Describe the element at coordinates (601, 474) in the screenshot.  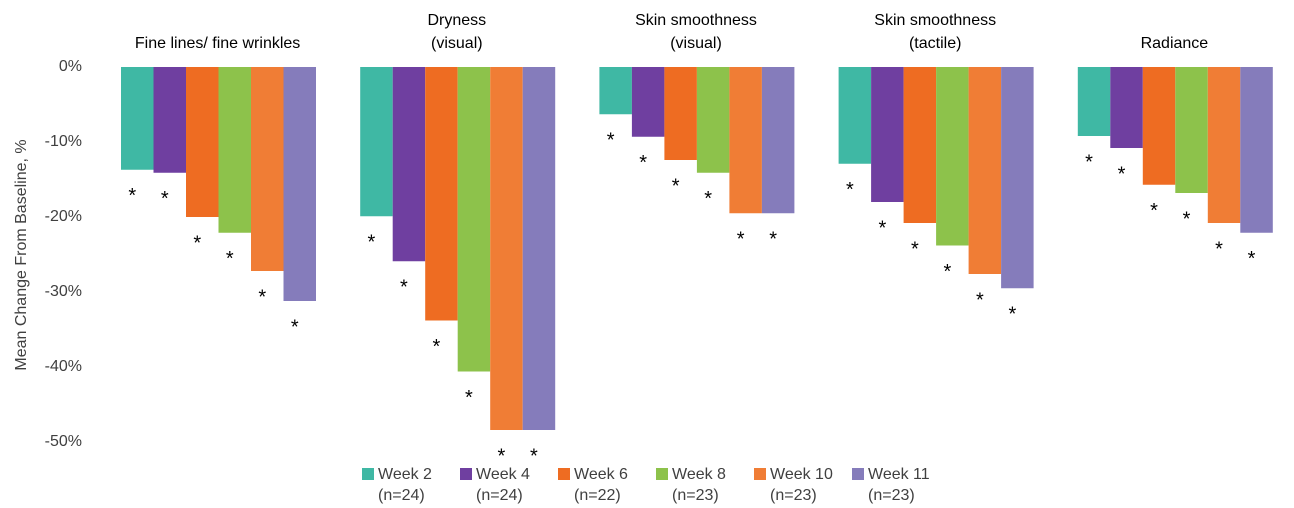
I see `legend-label: Week 6` at that location.